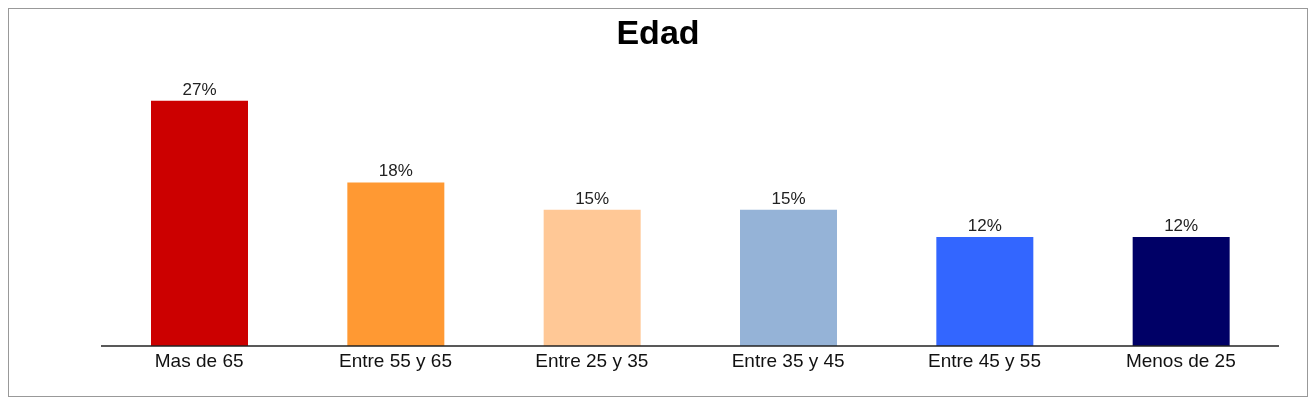  What do you see at coordinates (395, 361) in the screenshot?
I see `x-tick-label: Entre 55 y 65` at bounding box center [395, 361].